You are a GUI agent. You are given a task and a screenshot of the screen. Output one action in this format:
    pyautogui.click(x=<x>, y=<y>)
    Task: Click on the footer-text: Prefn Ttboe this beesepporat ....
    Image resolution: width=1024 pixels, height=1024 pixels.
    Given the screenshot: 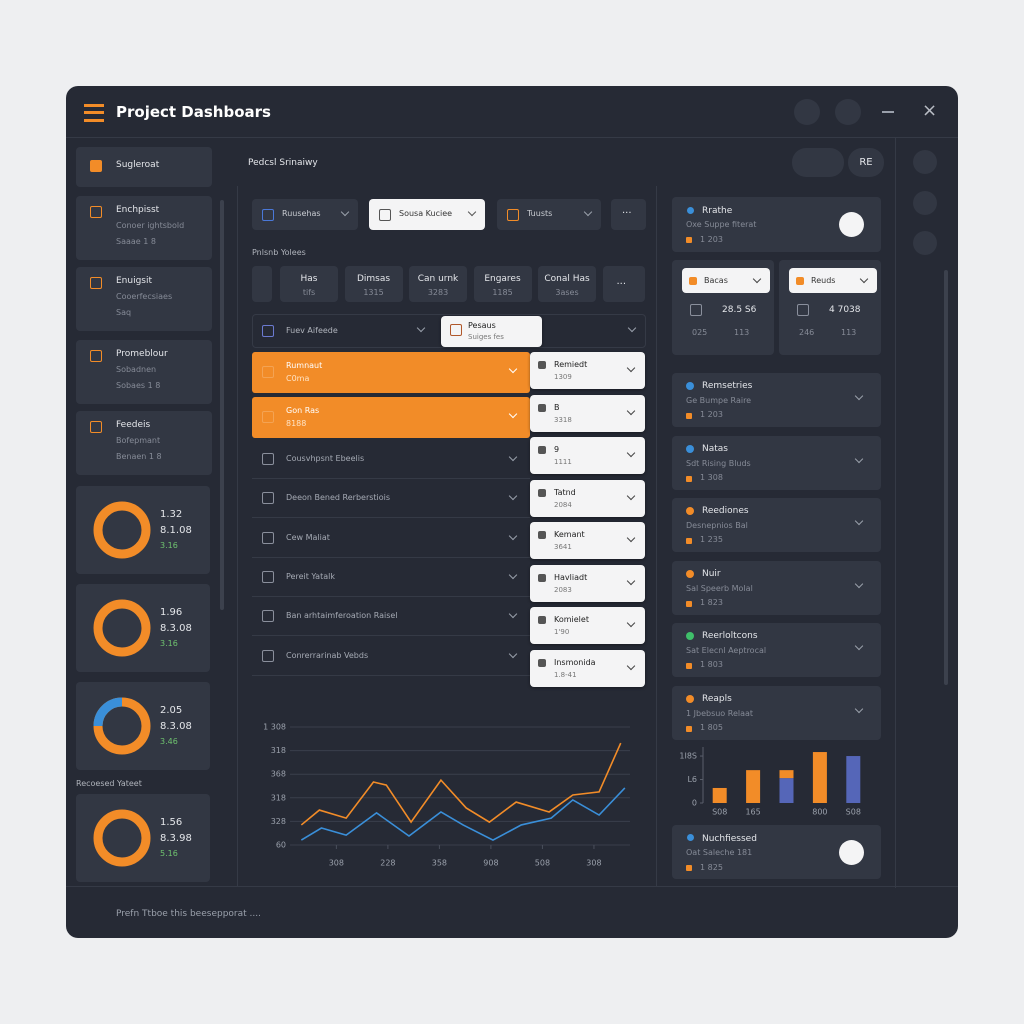 What is the action you would take?
    pyautogui.click(x=188, y=914)
    